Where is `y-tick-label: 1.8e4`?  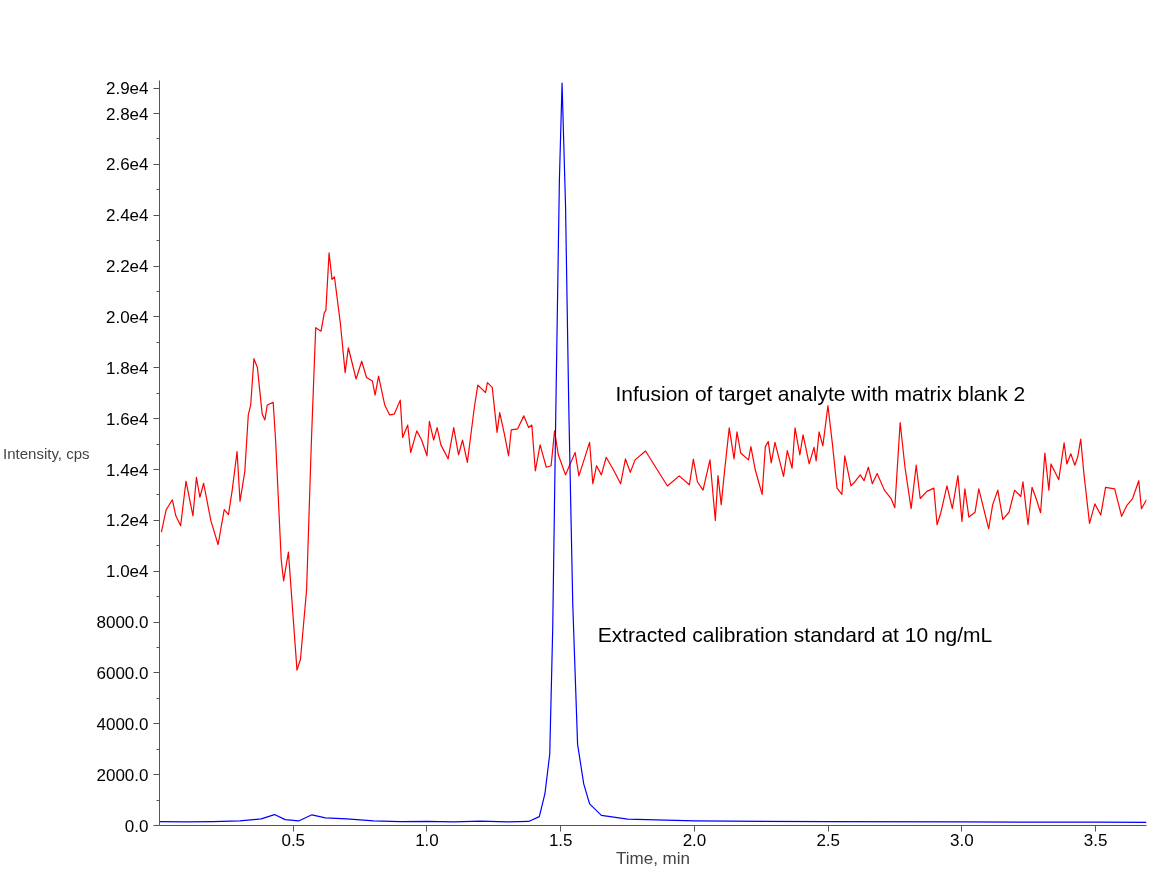
y-tick-label: 1.8e4 is located at coordinates (127, 368).